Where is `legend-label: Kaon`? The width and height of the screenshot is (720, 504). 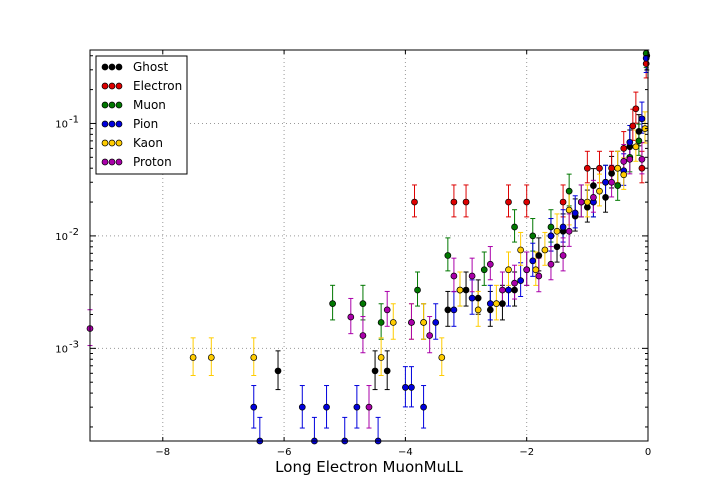
legend-label: Kaon is located at coordinates (148, 143).